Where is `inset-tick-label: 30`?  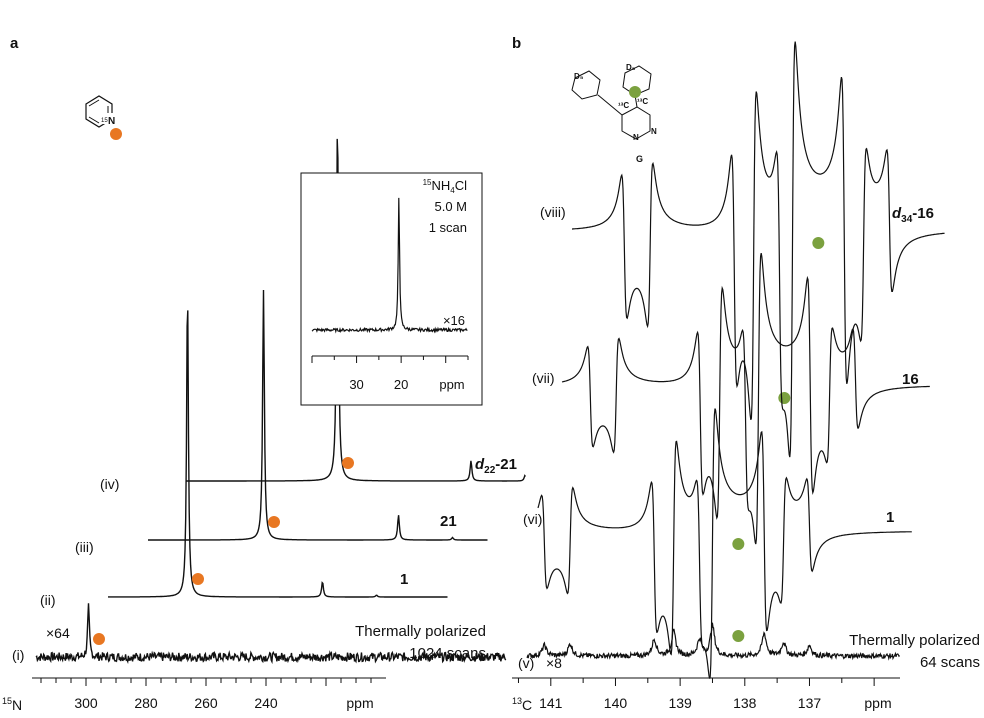
inset-tick-label: 30 is located at coordinates (356, 384).